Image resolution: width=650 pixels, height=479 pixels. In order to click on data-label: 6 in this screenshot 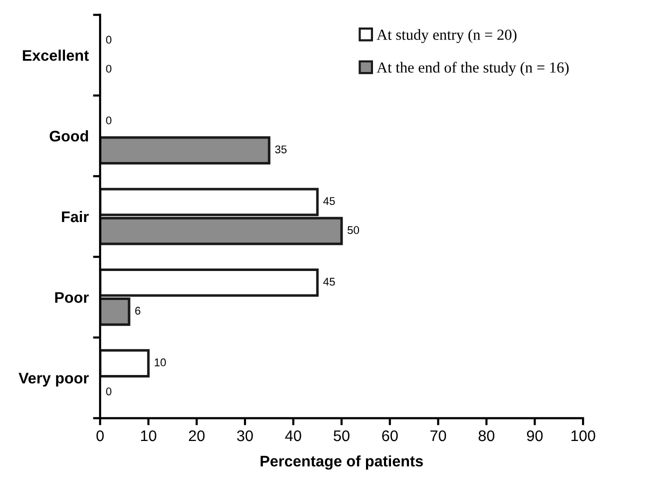, I will do `click(137, 310)`.